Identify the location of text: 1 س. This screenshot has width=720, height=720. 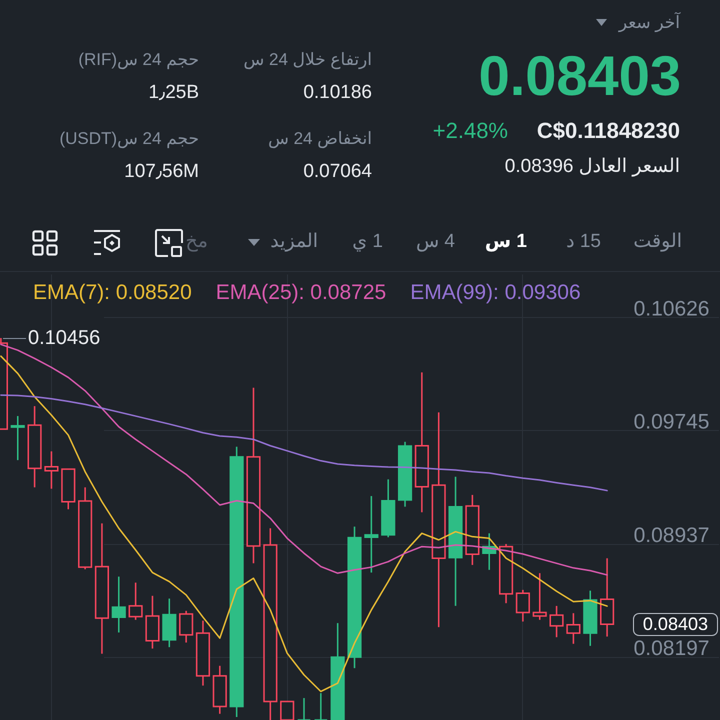
(505, 242).